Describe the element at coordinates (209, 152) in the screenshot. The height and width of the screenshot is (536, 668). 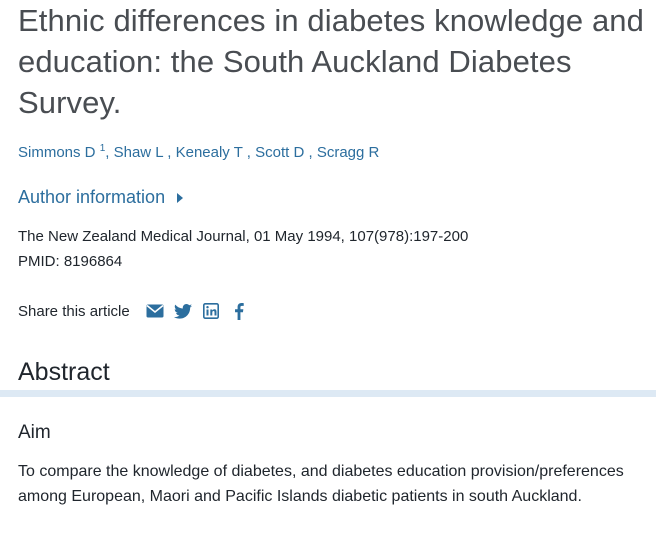
I see `author-link: Kenealy T` at that location.